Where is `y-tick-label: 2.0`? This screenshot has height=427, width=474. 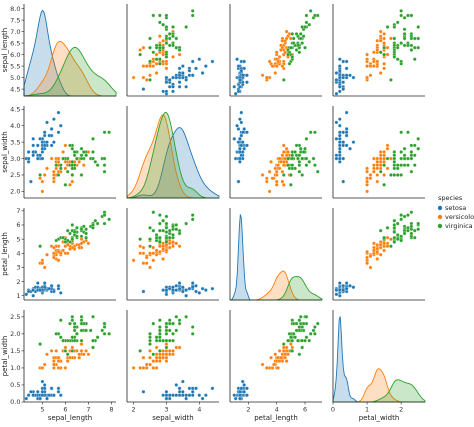
y-tick-label: 2.0 is located at coordinates (15, 192).